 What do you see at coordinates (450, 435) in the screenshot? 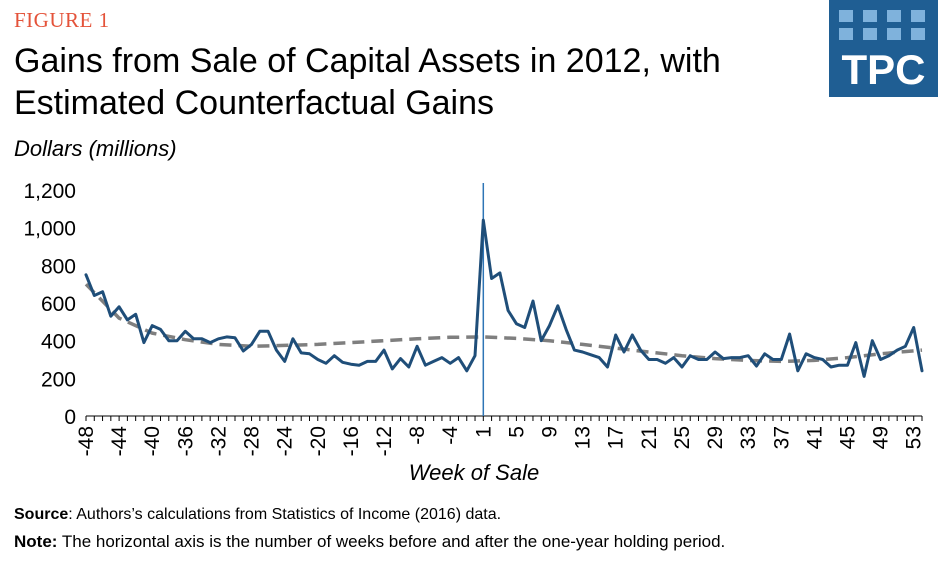
I see `x-tick-label: -4` at bounding box center [450, 435].